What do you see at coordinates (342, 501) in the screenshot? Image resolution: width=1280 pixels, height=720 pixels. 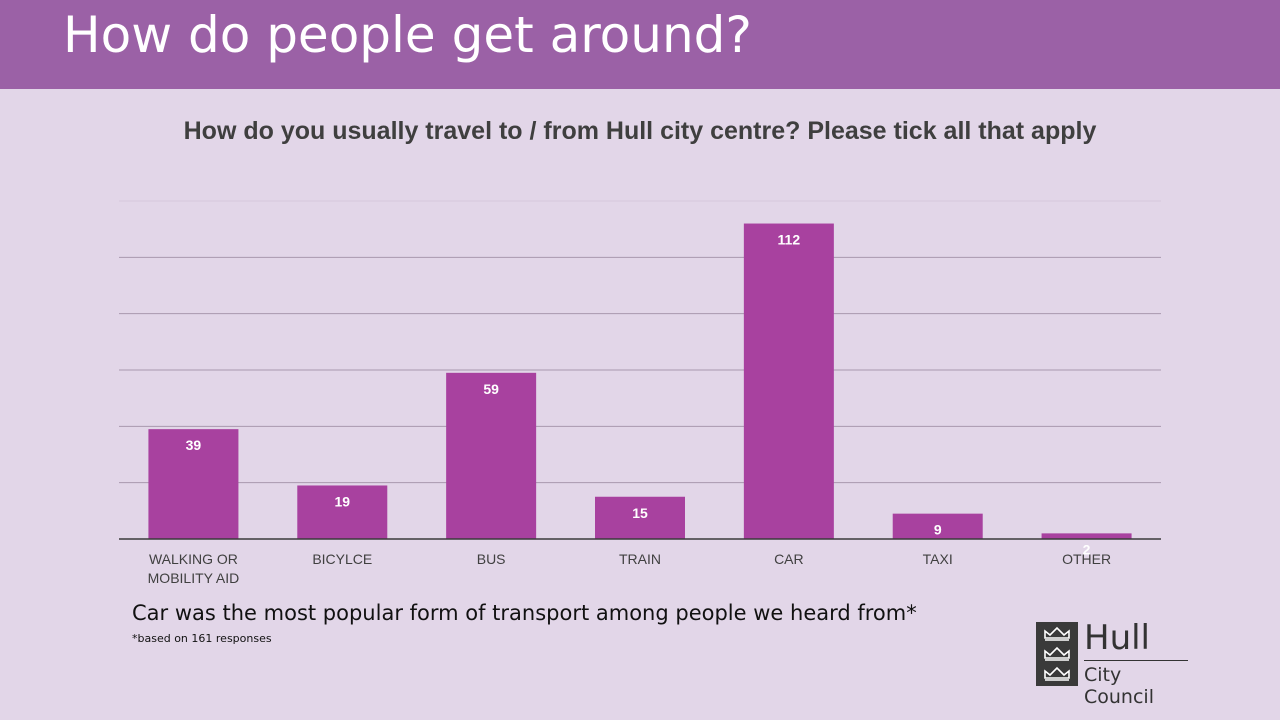 I see `data-label: 19` at bounding box center [342, 501].